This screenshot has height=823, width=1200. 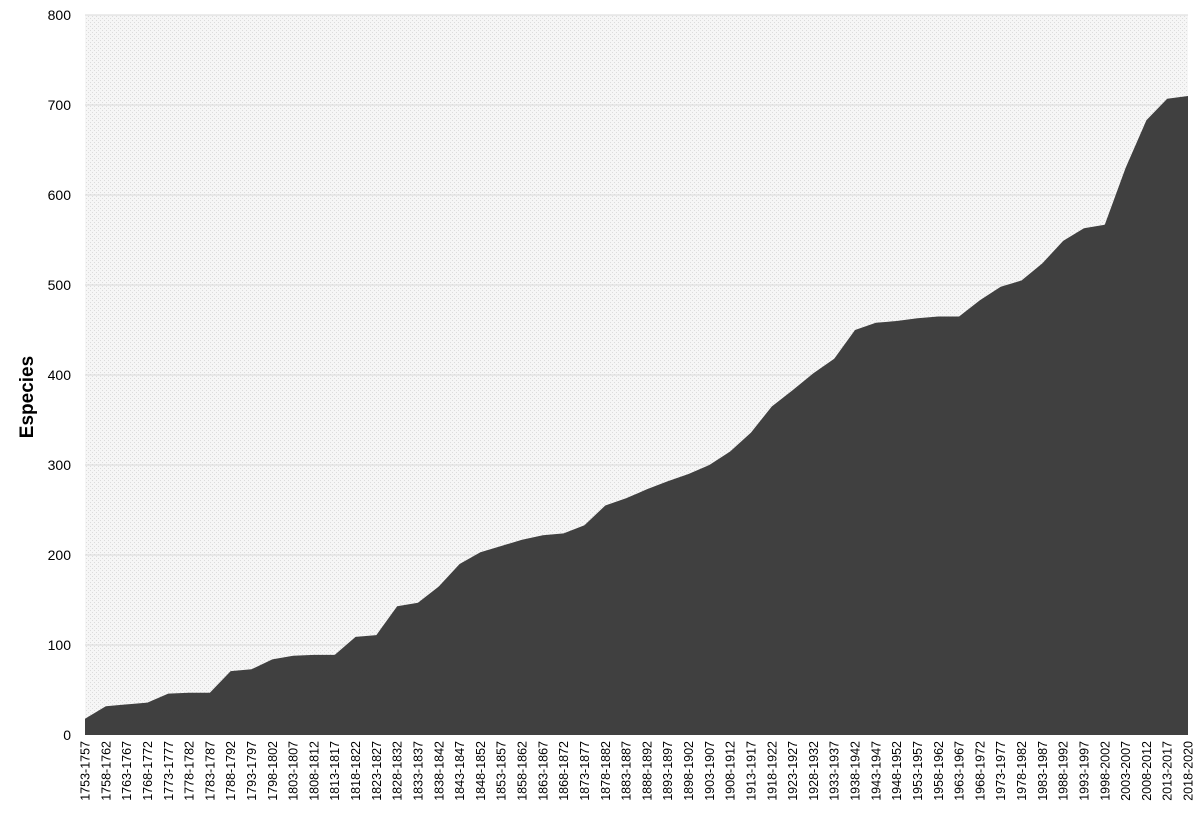 I want to click on y-tick-label: 300, so click(x=60, y=465).